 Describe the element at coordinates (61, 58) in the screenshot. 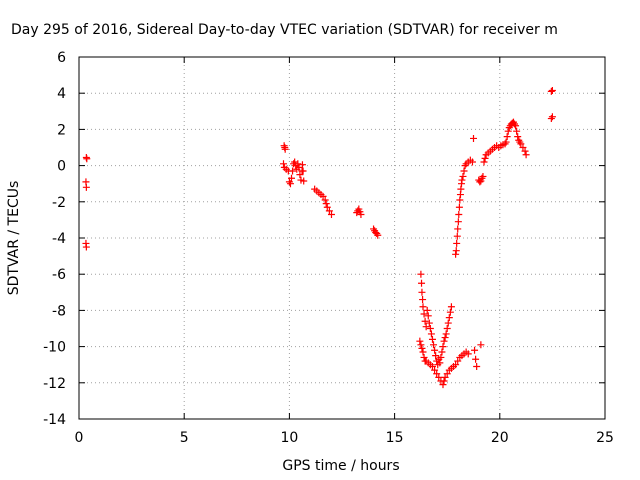

I see `y-tick-label: 6` at that location.